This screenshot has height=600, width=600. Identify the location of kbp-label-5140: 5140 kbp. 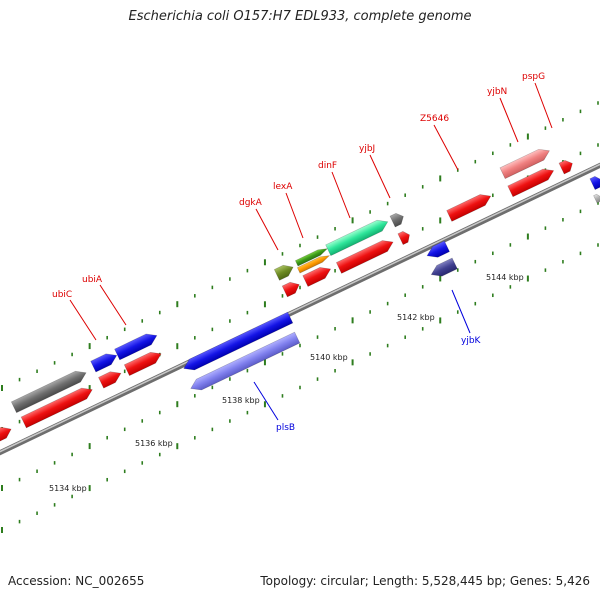
(329, 357).